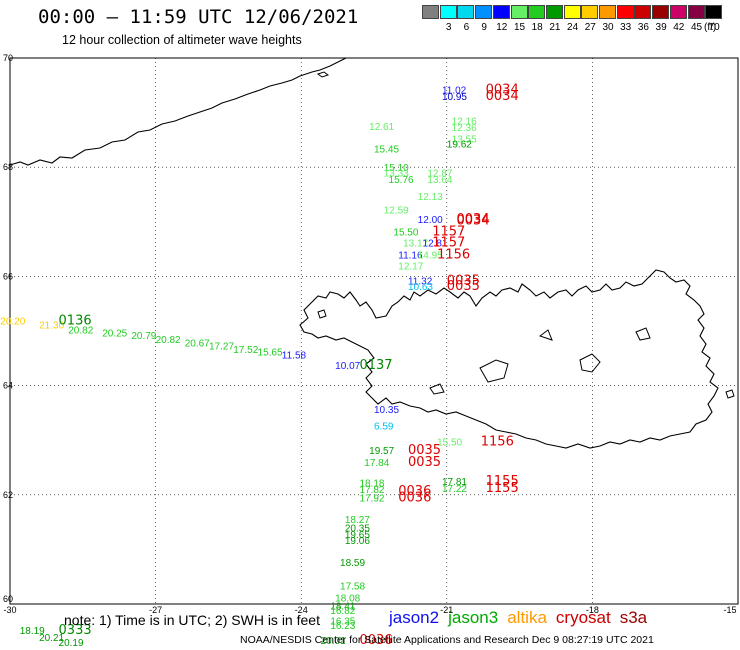  I want to click on wave-height-label: 17.27, so click(221, 347).